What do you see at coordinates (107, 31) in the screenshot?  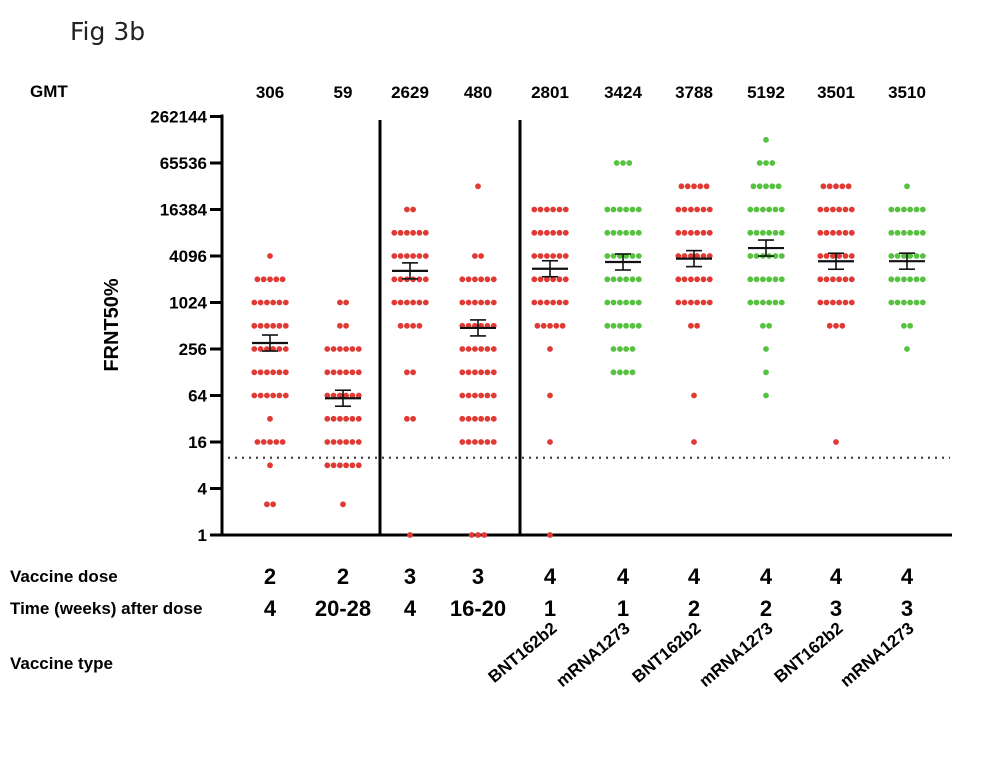 I see `figure-label: Fig 3b` at bounding box center [107, 31].